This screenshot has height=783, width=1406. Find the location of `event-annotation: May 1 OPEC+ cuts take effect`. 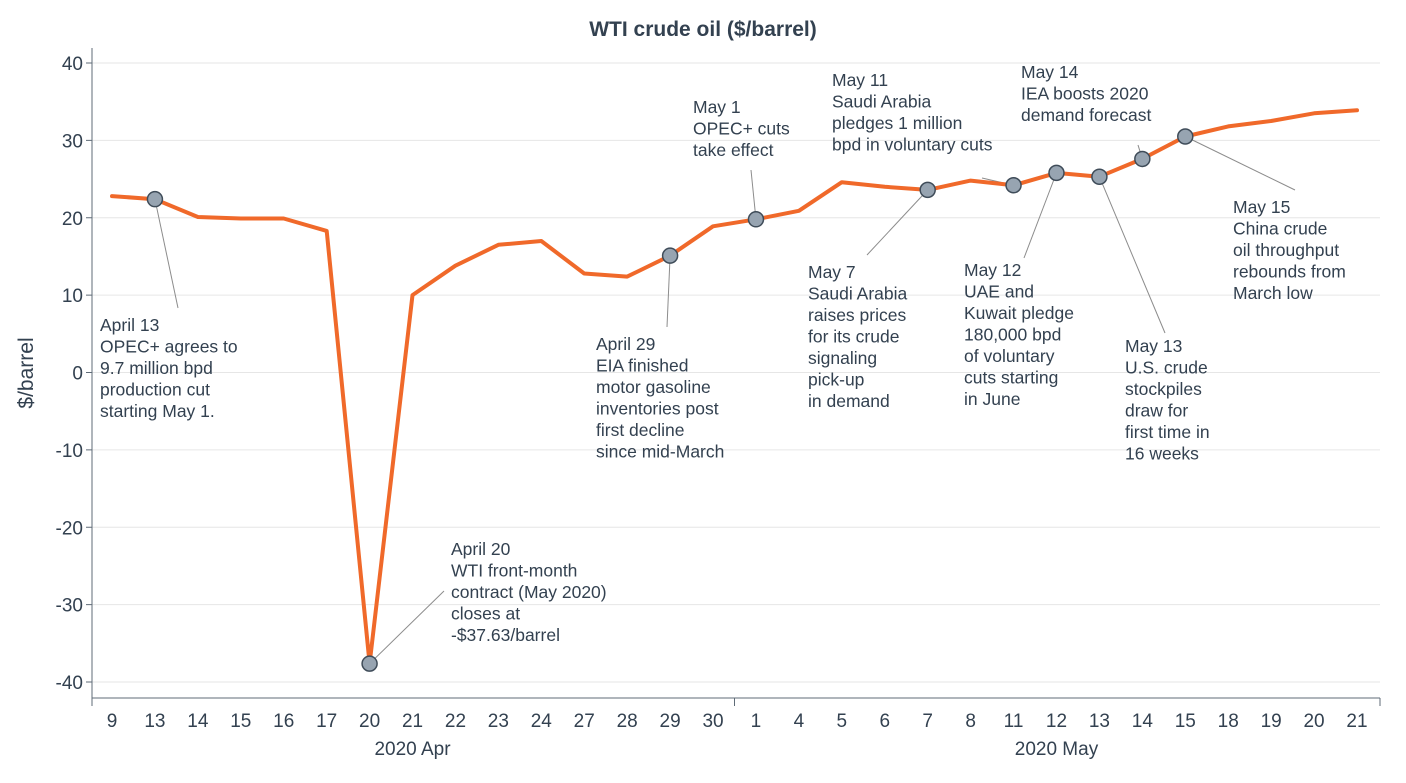

event-annotation: May 1 OPEC+ cuts take effect is located at coordinates (741, 128).